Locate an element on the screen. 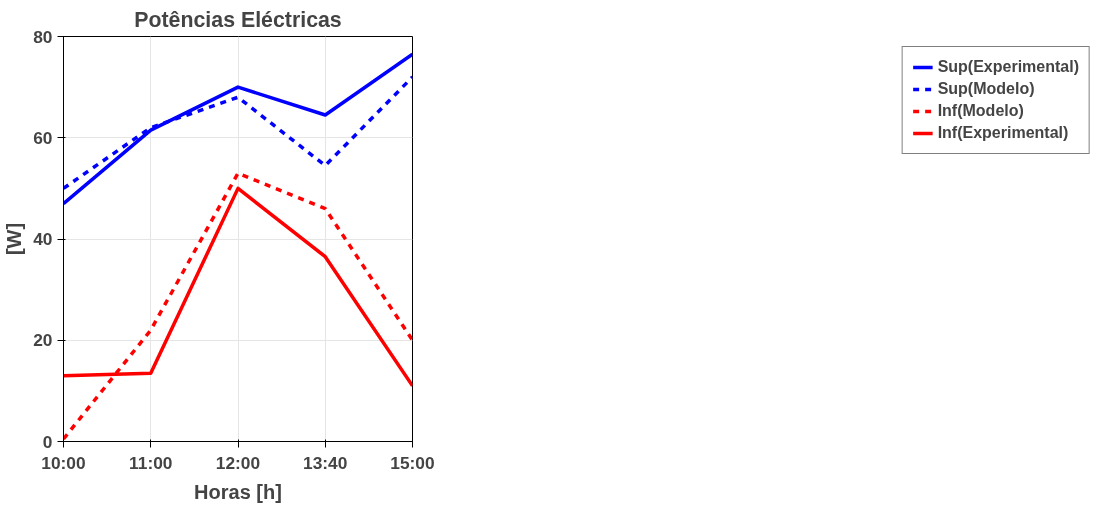  x-tick-label: 12:00 is located at coordinates (238, 462).